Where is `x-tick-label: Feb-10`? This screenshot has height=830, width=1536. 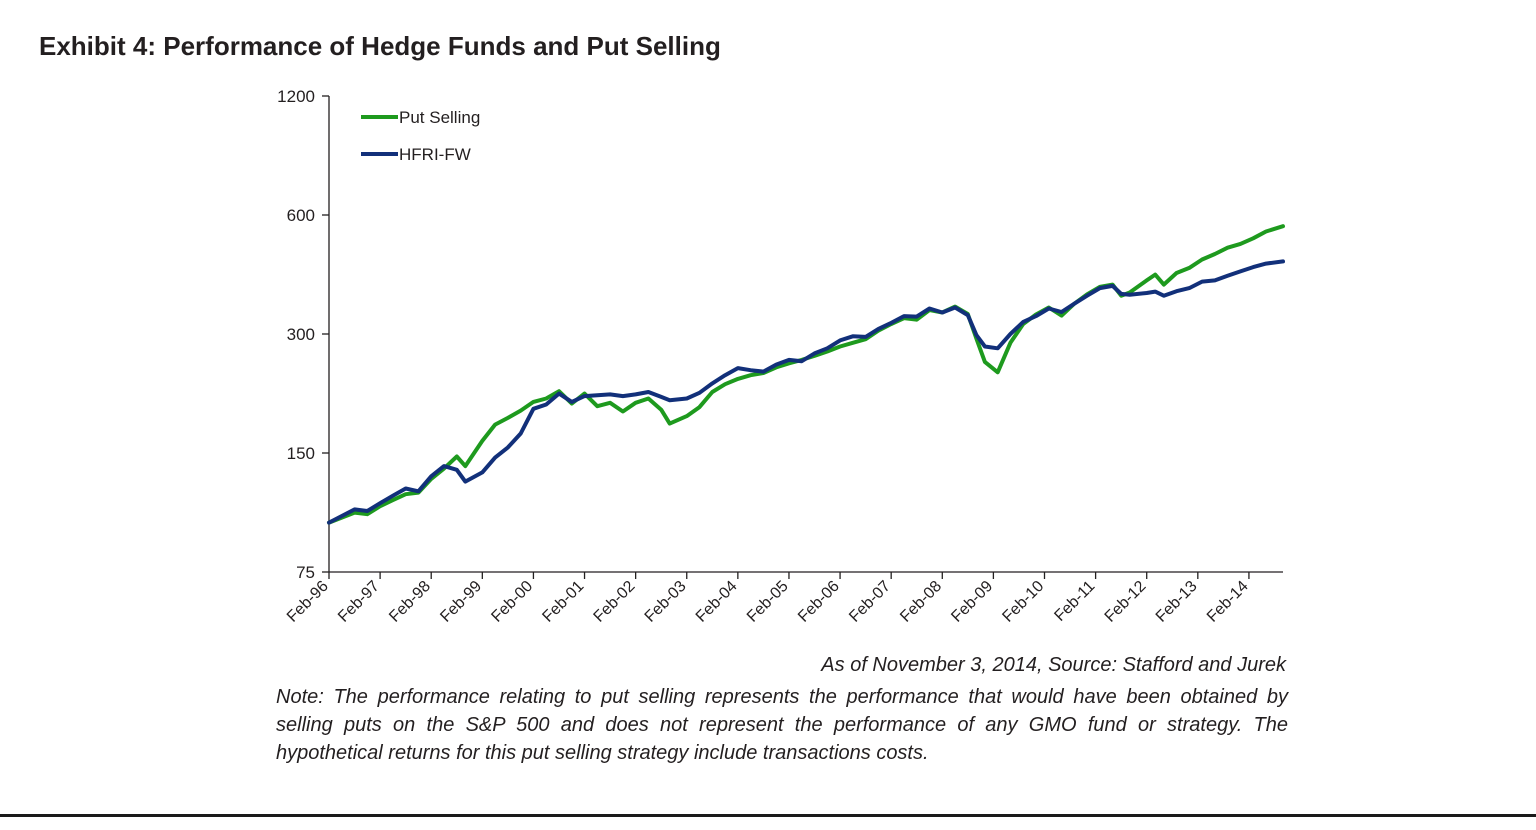 x-tick-label: Feb-10 is located at coordinates (1023, 602).